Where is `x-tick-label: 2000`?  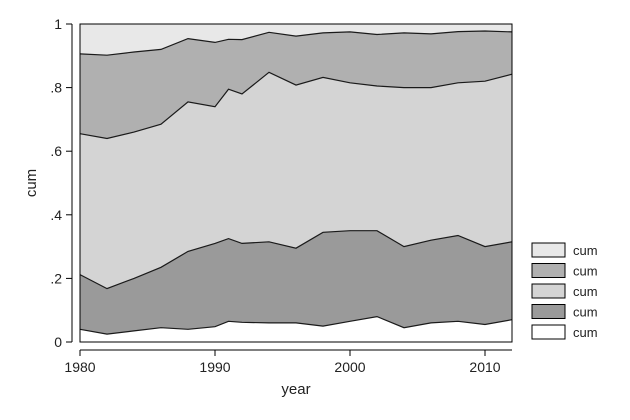
x-tick-label: 2000 is located at coordinates (349, 367).